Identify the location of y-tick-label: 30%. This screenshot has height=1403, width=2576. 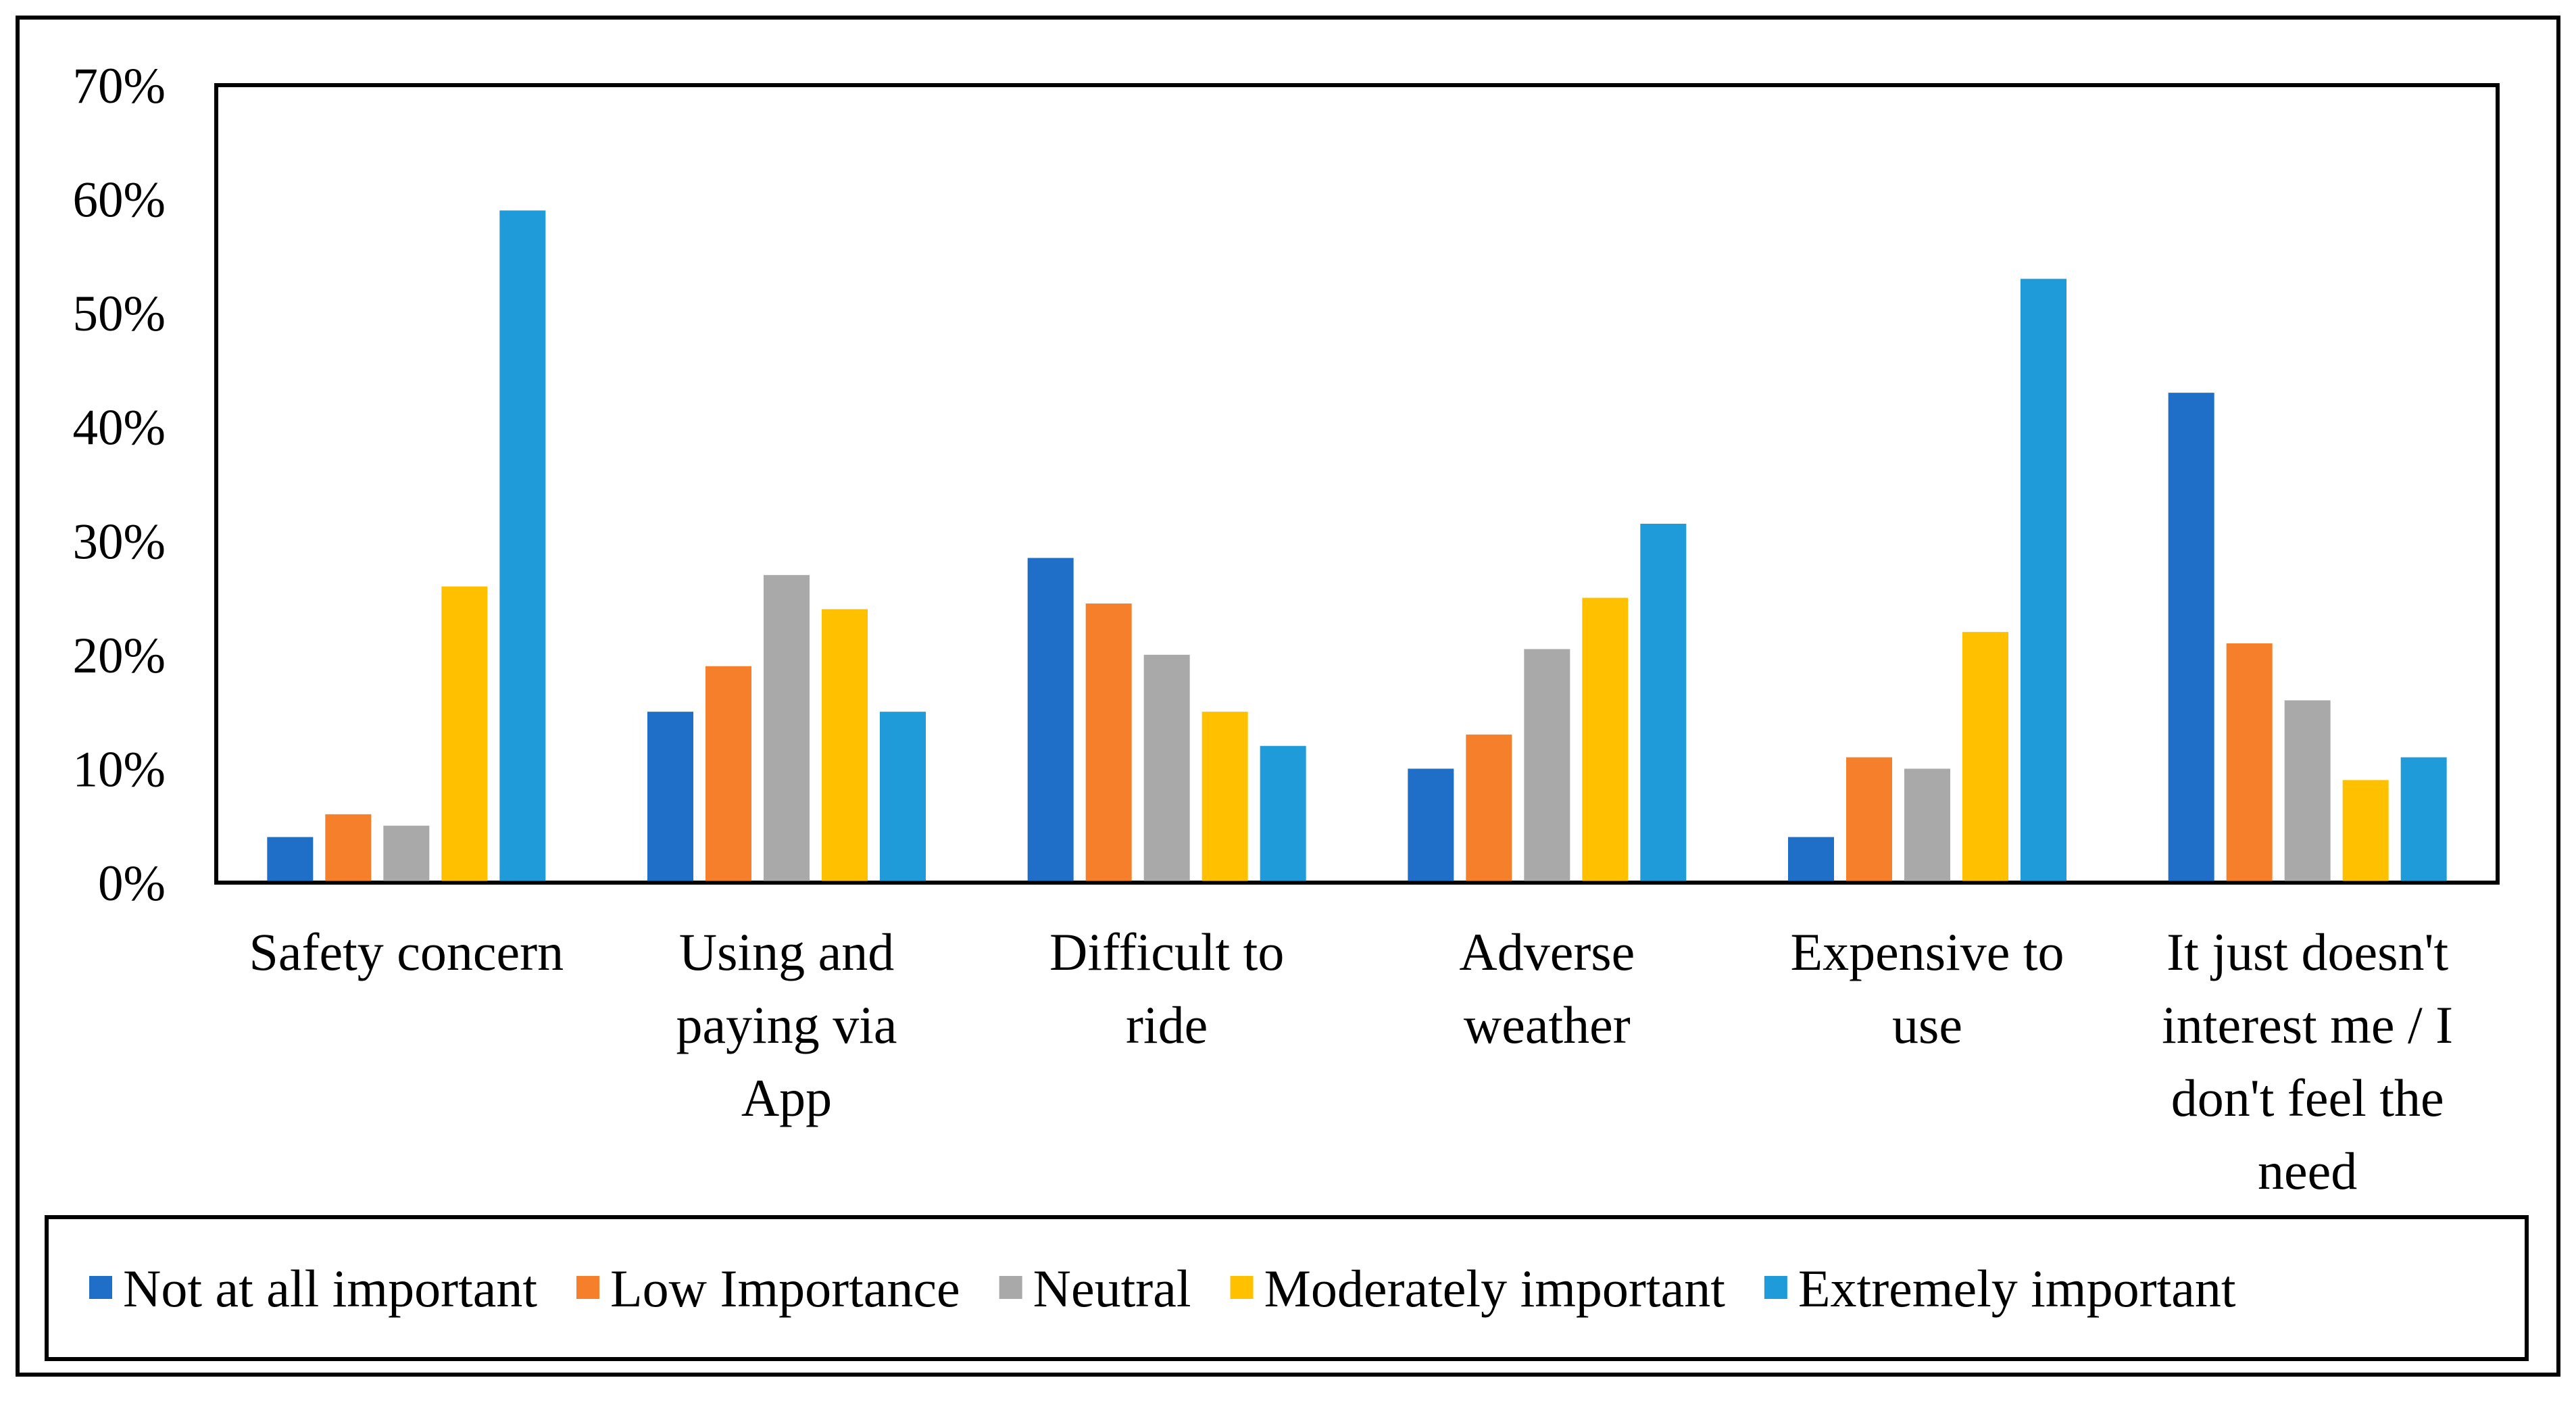
(120, 542).